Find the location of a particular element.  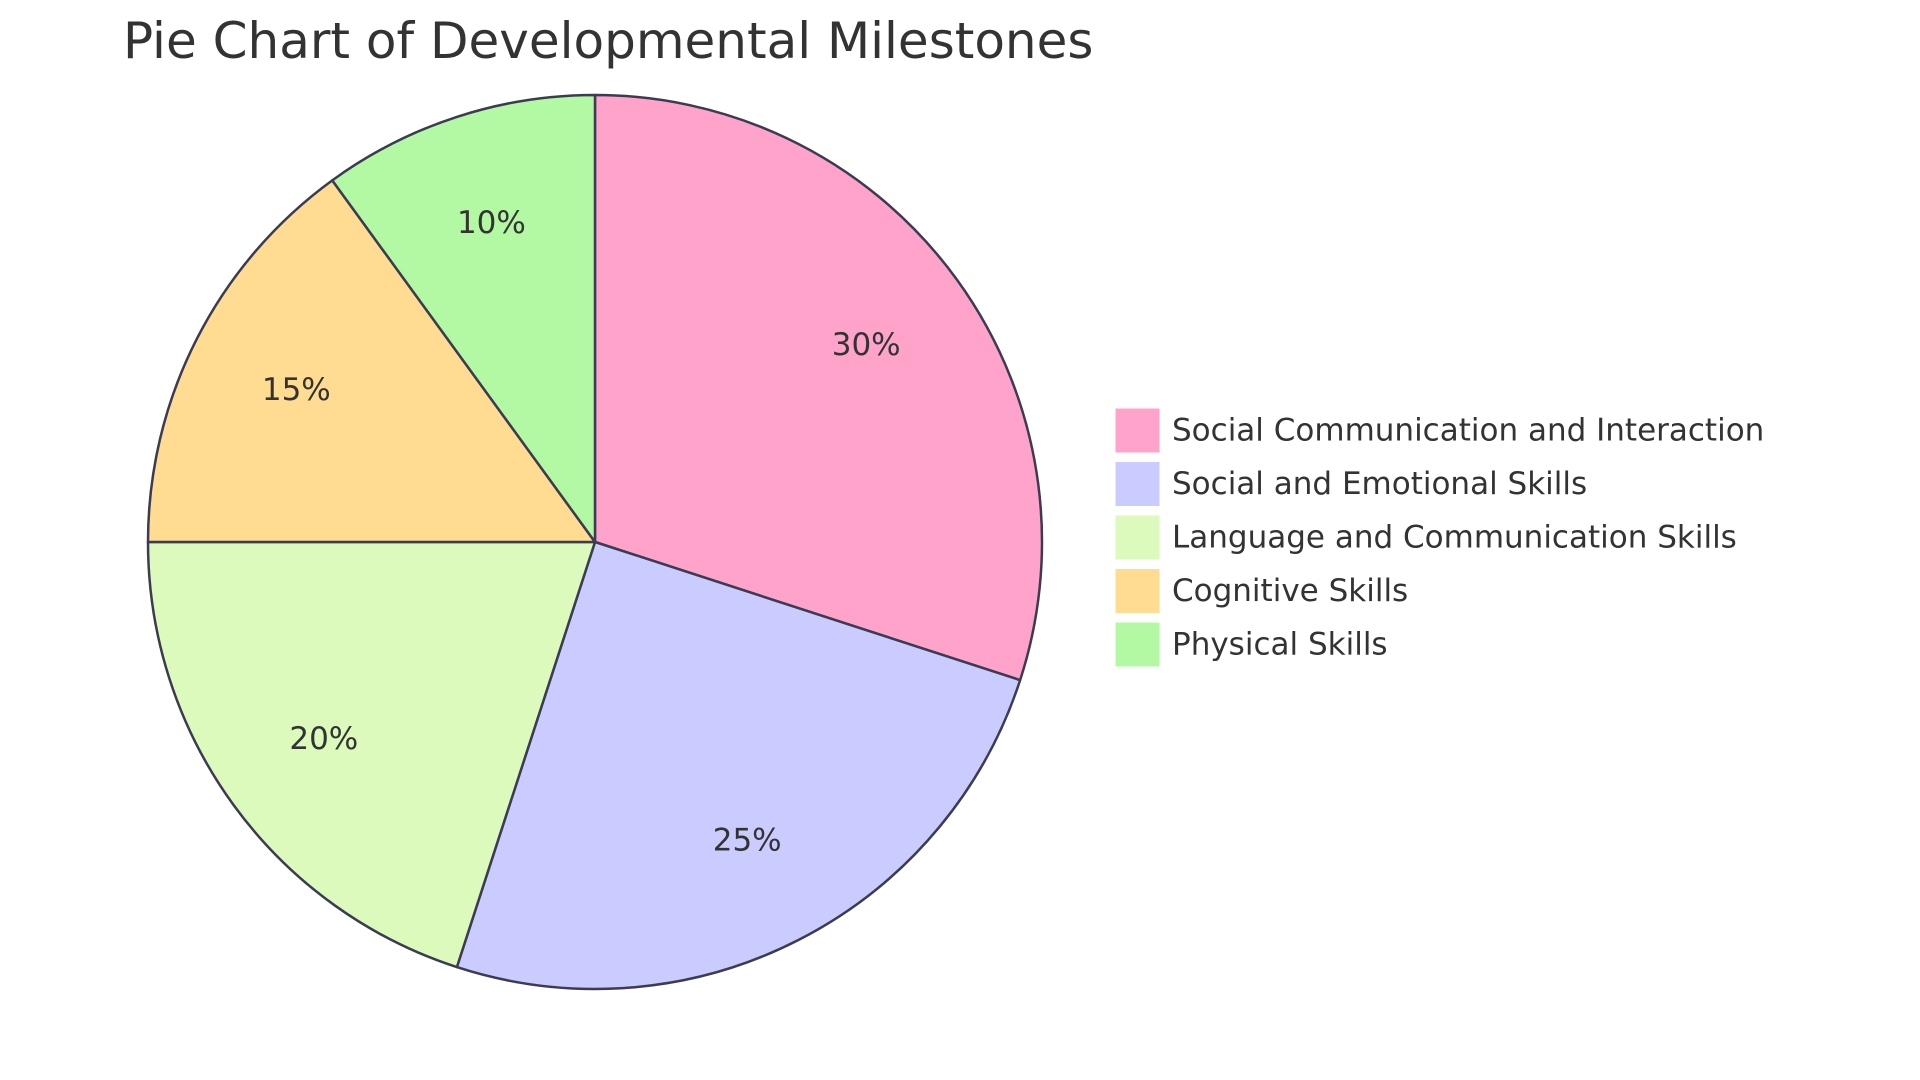

legend-label-3: Cognitive Skills is located at coordinates (1290, 591).